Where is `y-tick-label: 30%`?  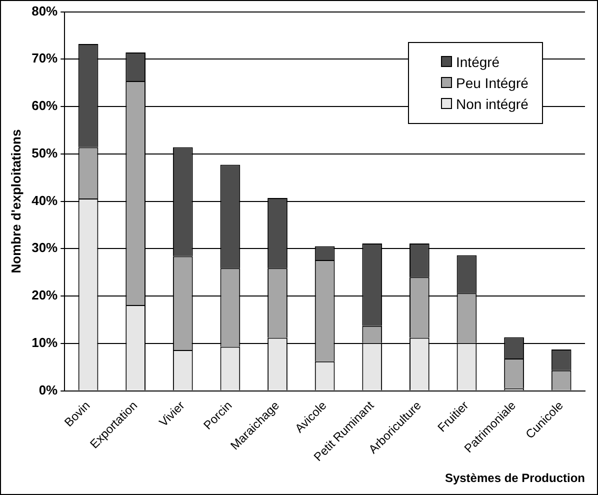
y-tick-label: 30% is located at coordinates (45, 248).